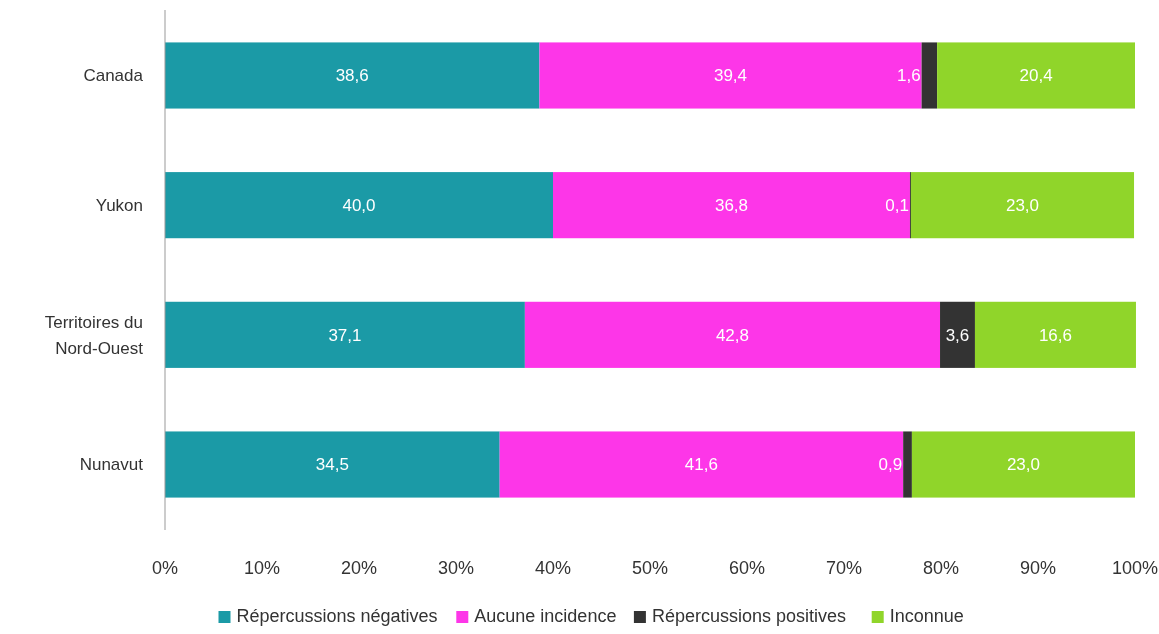 Image resolution: width=1159 pixels, height=634 pixels. What do you see at coordinates (926, 616) in the screenshot?
I see `legend-label: Inconnue` at bounding box center [926, 616].